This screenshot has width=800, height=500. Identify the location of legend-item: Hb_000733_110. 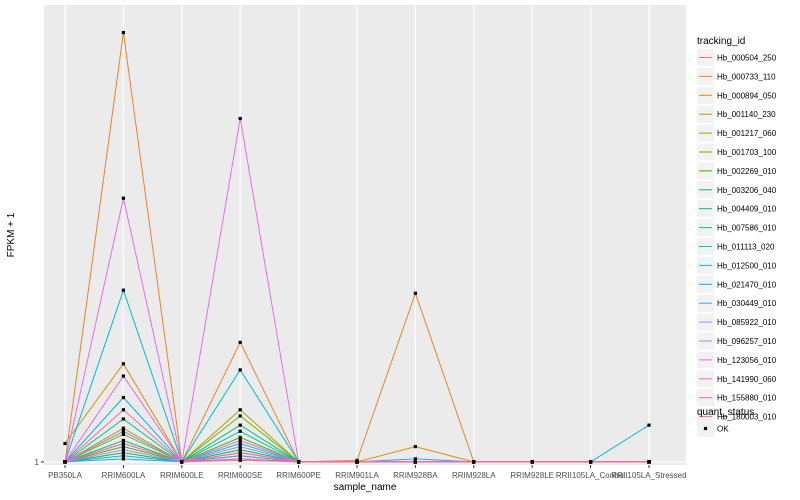
(736, 76).